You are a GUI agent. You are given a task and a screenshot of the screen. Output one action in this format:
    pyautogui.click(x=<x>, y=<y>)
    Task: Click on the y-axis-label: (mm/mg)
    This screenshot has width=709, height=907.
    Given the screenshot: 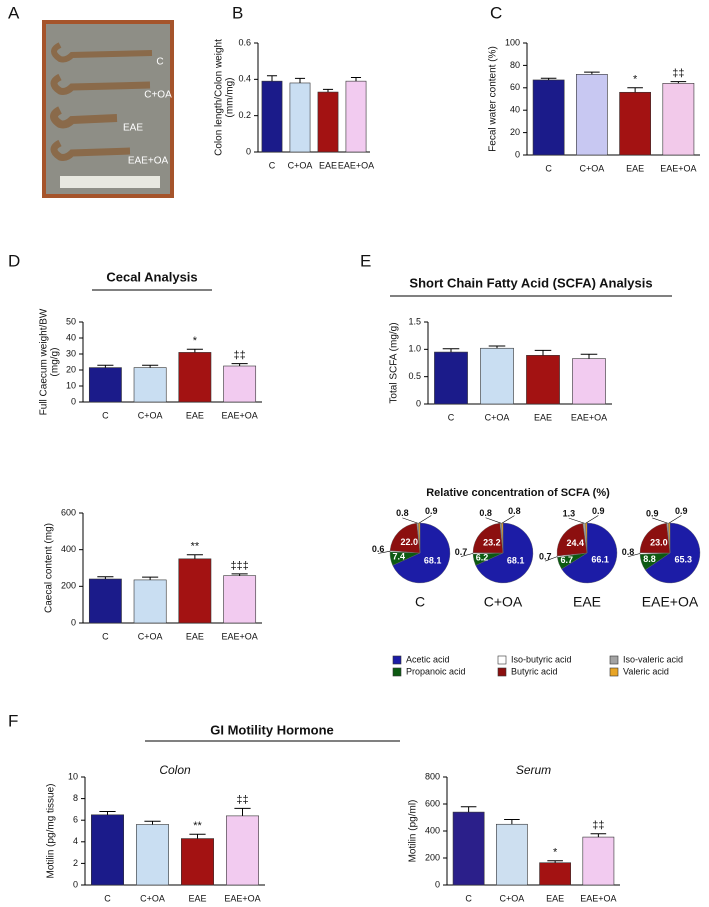 What is the action you would take?
    pyautogui.click(x=230, y=98)
    